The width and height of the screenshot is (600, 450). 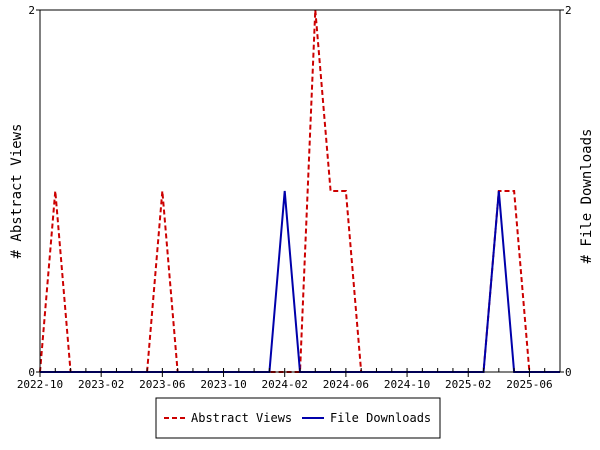 What do you see at coordinates (529, 384) in the screenshot?
I see `x-tick-label: 2025-06` at bounding box center [529, 384].